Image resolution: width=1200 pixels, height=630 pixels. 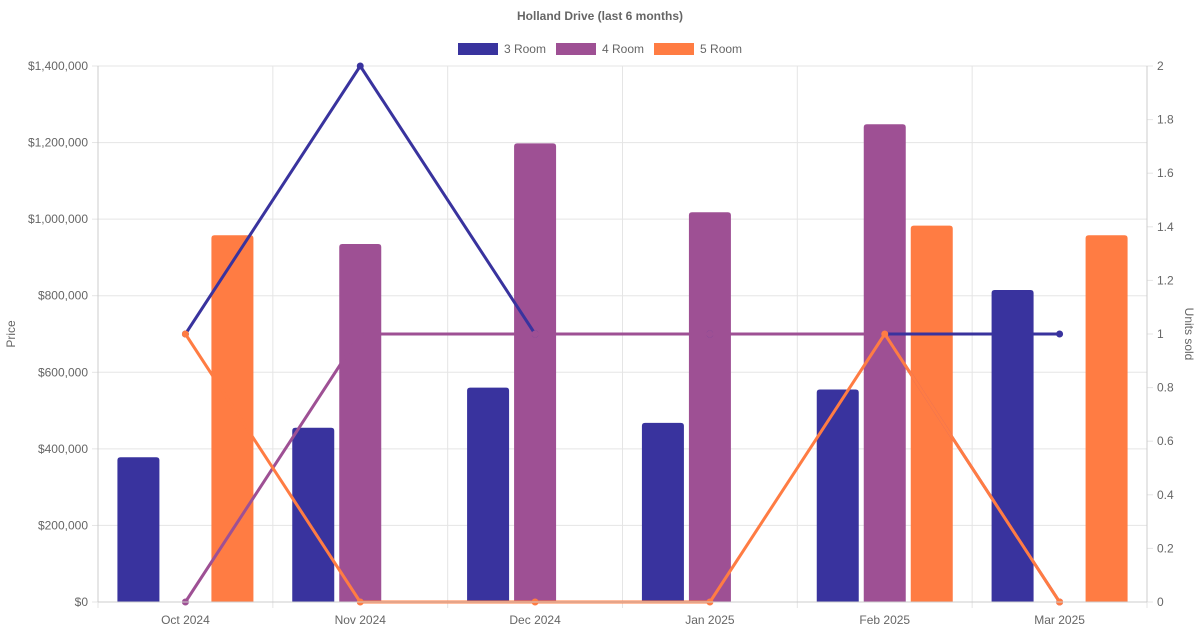 What do you see at coordinates (63, 449) in the screenshot?
I see `y-left-tick-label: $400,000` at bounding box center [63, 449].